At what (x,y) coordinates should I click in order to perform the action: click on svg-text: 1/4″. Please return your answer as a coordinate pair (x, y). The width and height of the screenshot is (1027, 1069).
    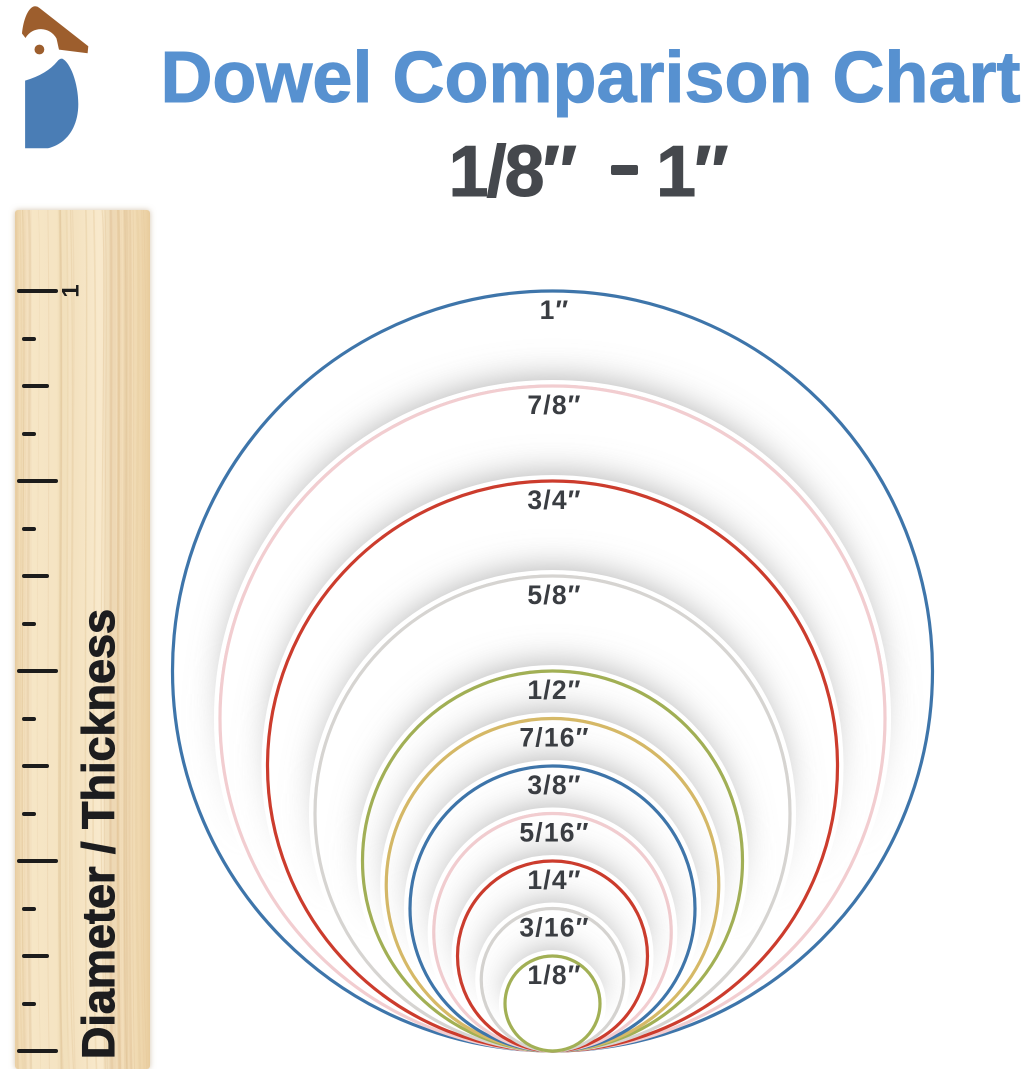
    Looking at the image, I should click on (554, 880).